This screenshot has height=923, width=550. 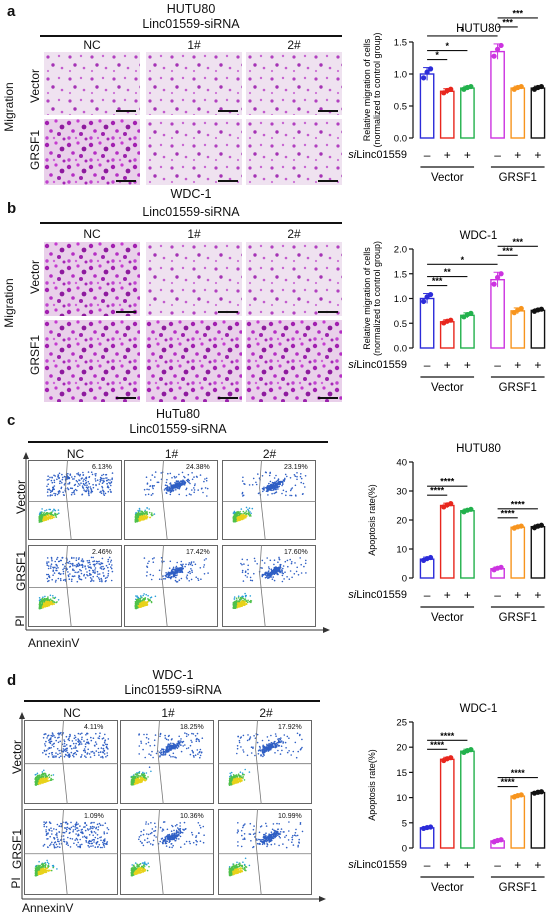 What do you see at coordinates (72, 713) in the screenshot?
I see `column-label-nc: NC` at bounding box center [72, 713].